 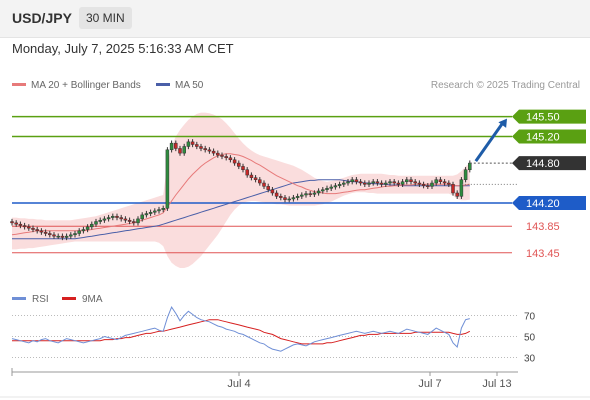 What do you see at coordinates (69, 298) in the screenshot?
I see `legend-9ma-swatch` at bounding box center [69, 298].